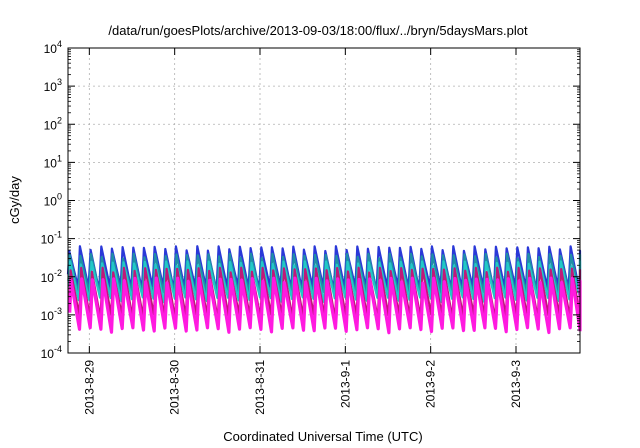 The height and width of the screenshot is (448, 640). Describe the element at coordinates (516, 384) in the screenshot. I see `x-tick-label: 2013-9-3` at that location.